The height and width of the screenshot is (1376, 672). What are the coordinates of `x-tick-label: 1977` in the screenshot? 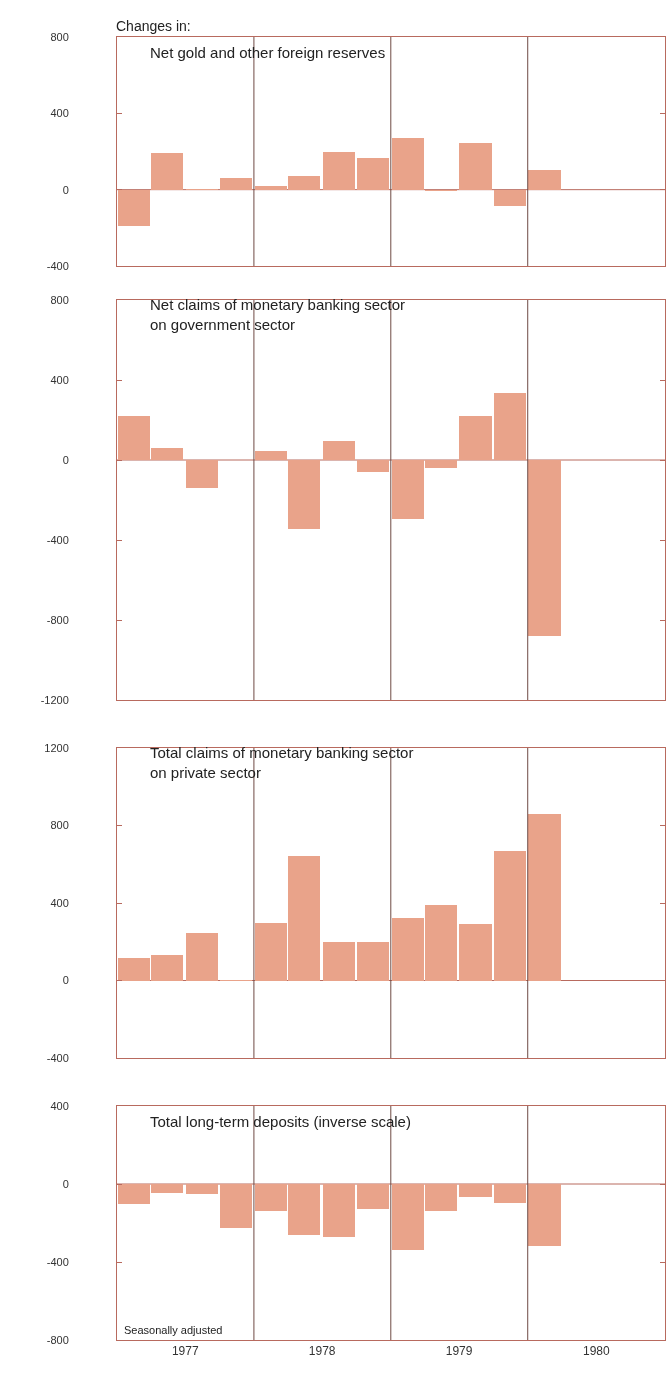 It's located at (185, 1351).